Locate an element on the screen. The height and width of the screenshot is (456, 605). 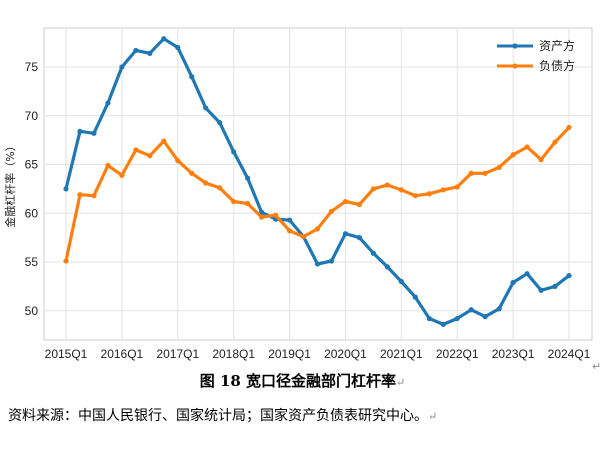
x-tick-label: 2020Q1 is located at coordinates (345, 354).